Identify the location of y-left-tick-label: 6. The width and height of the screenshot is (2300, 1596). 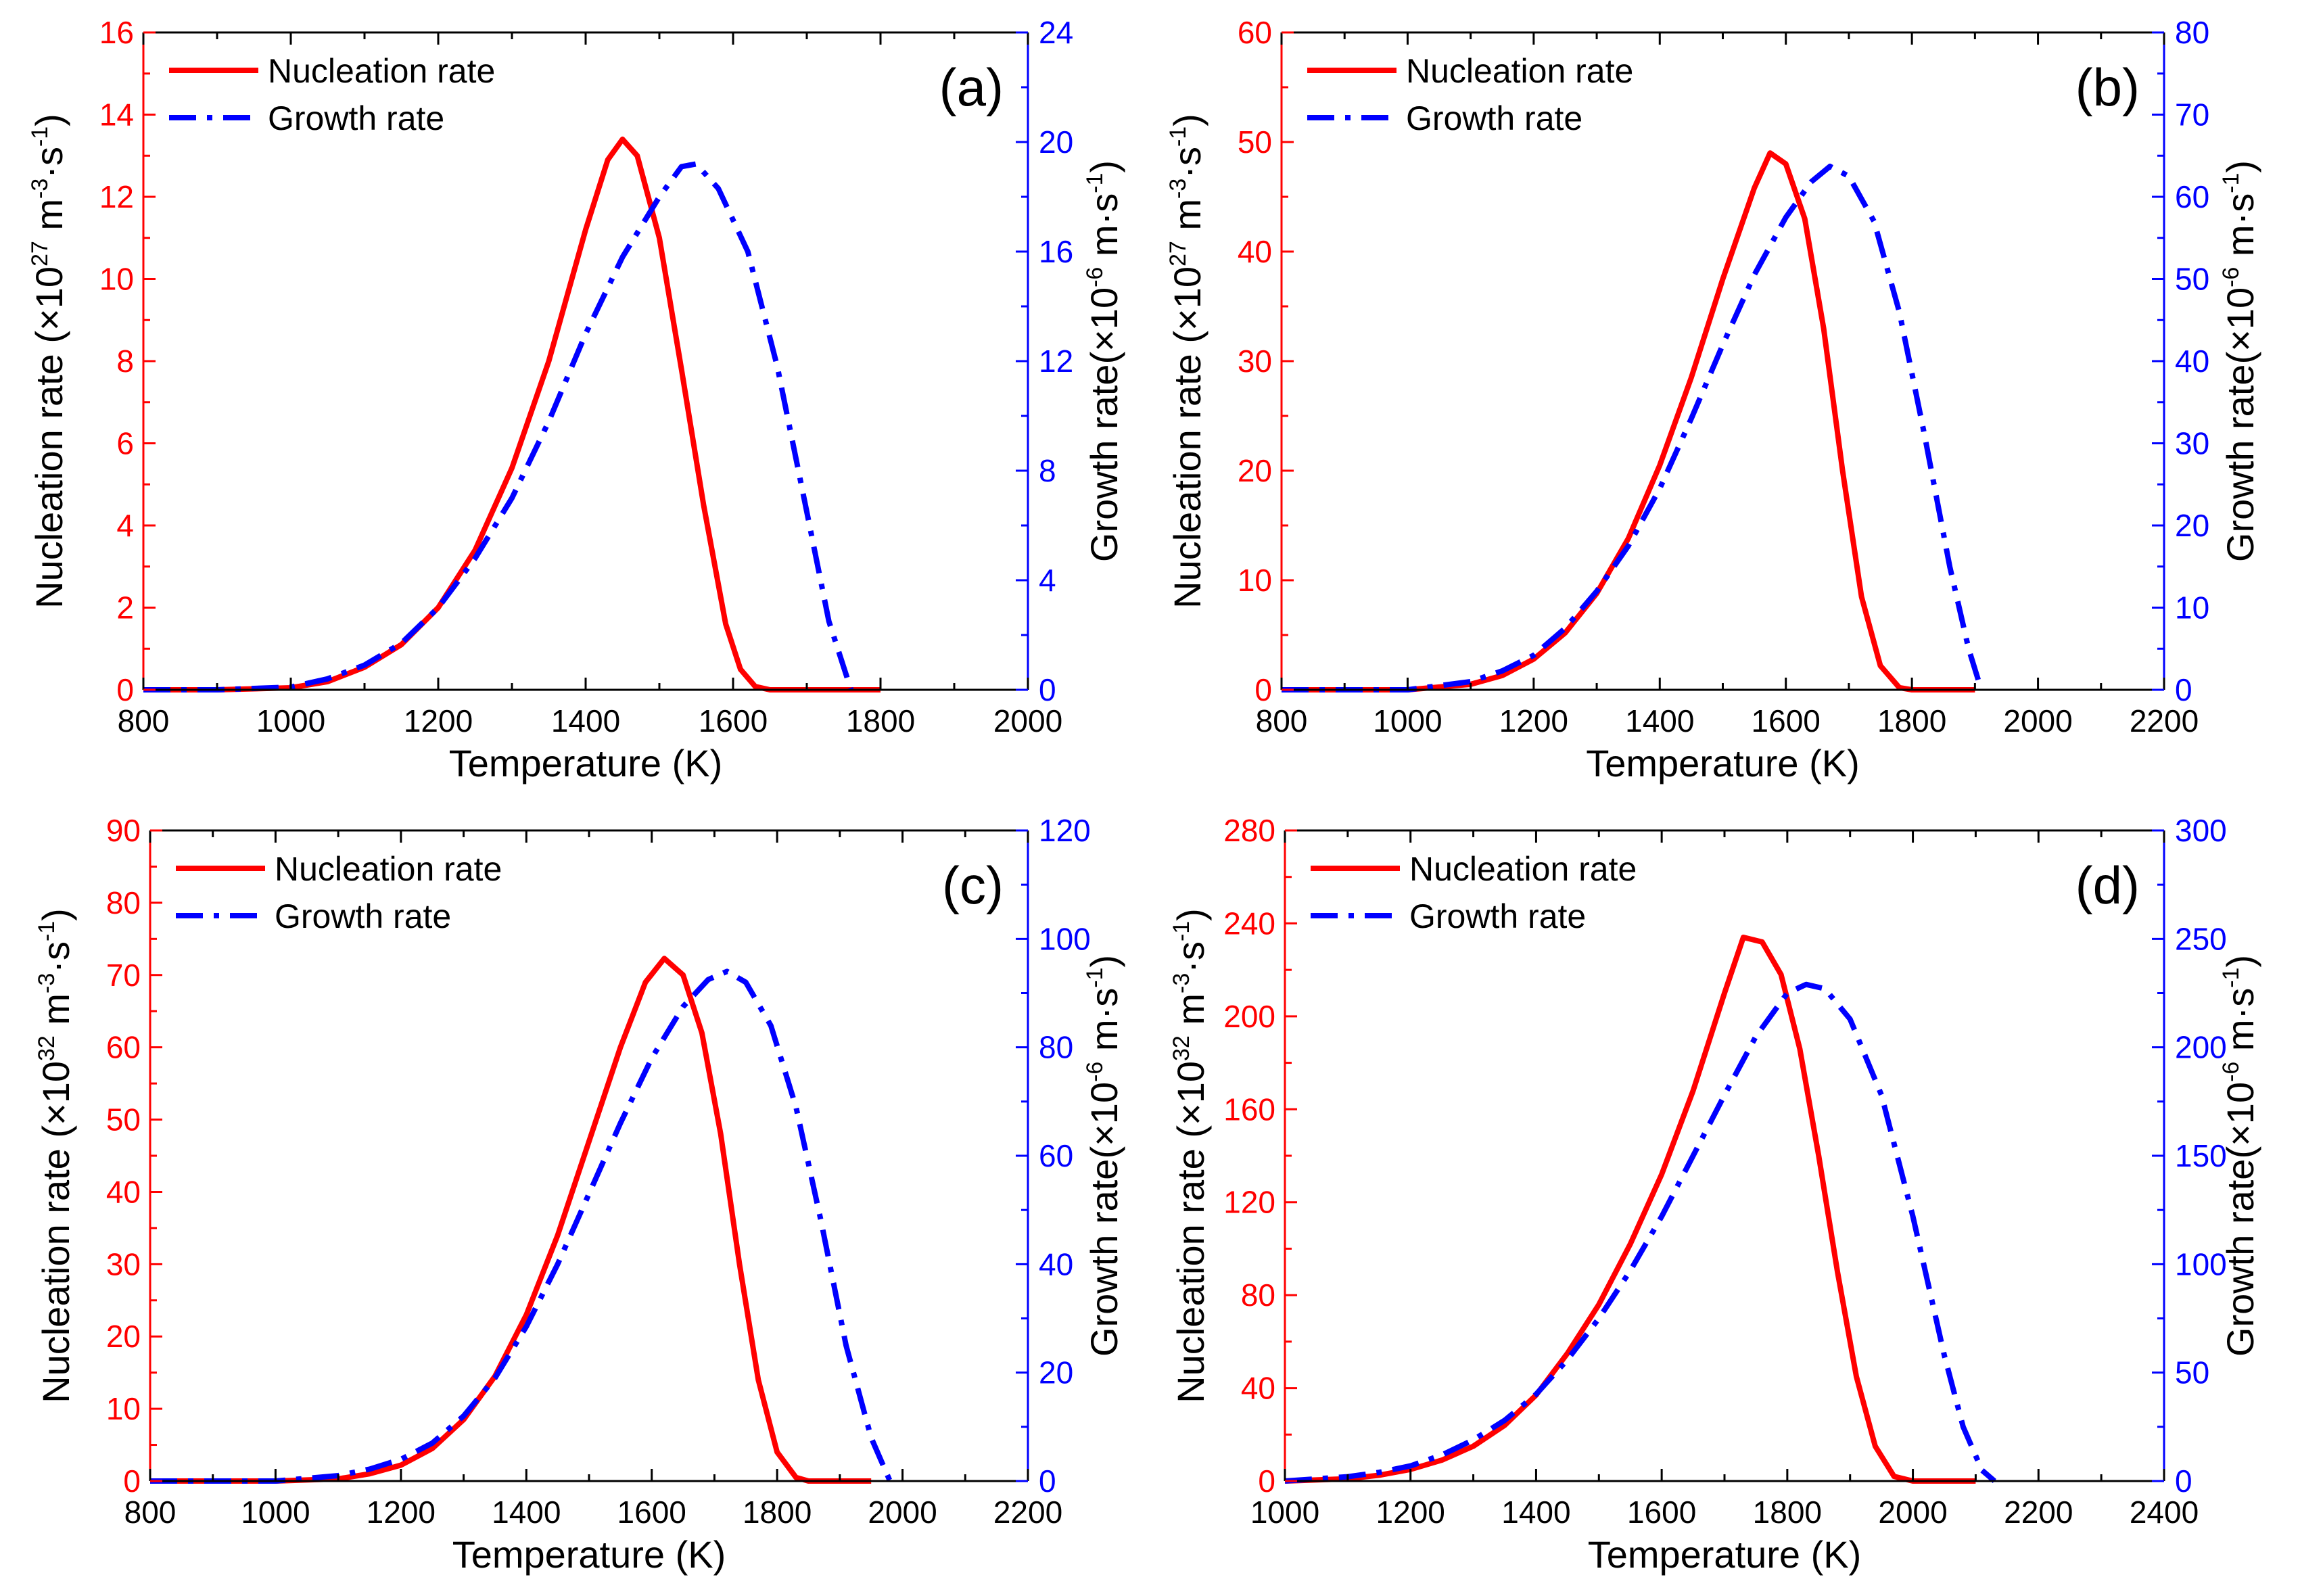
(125, 443).